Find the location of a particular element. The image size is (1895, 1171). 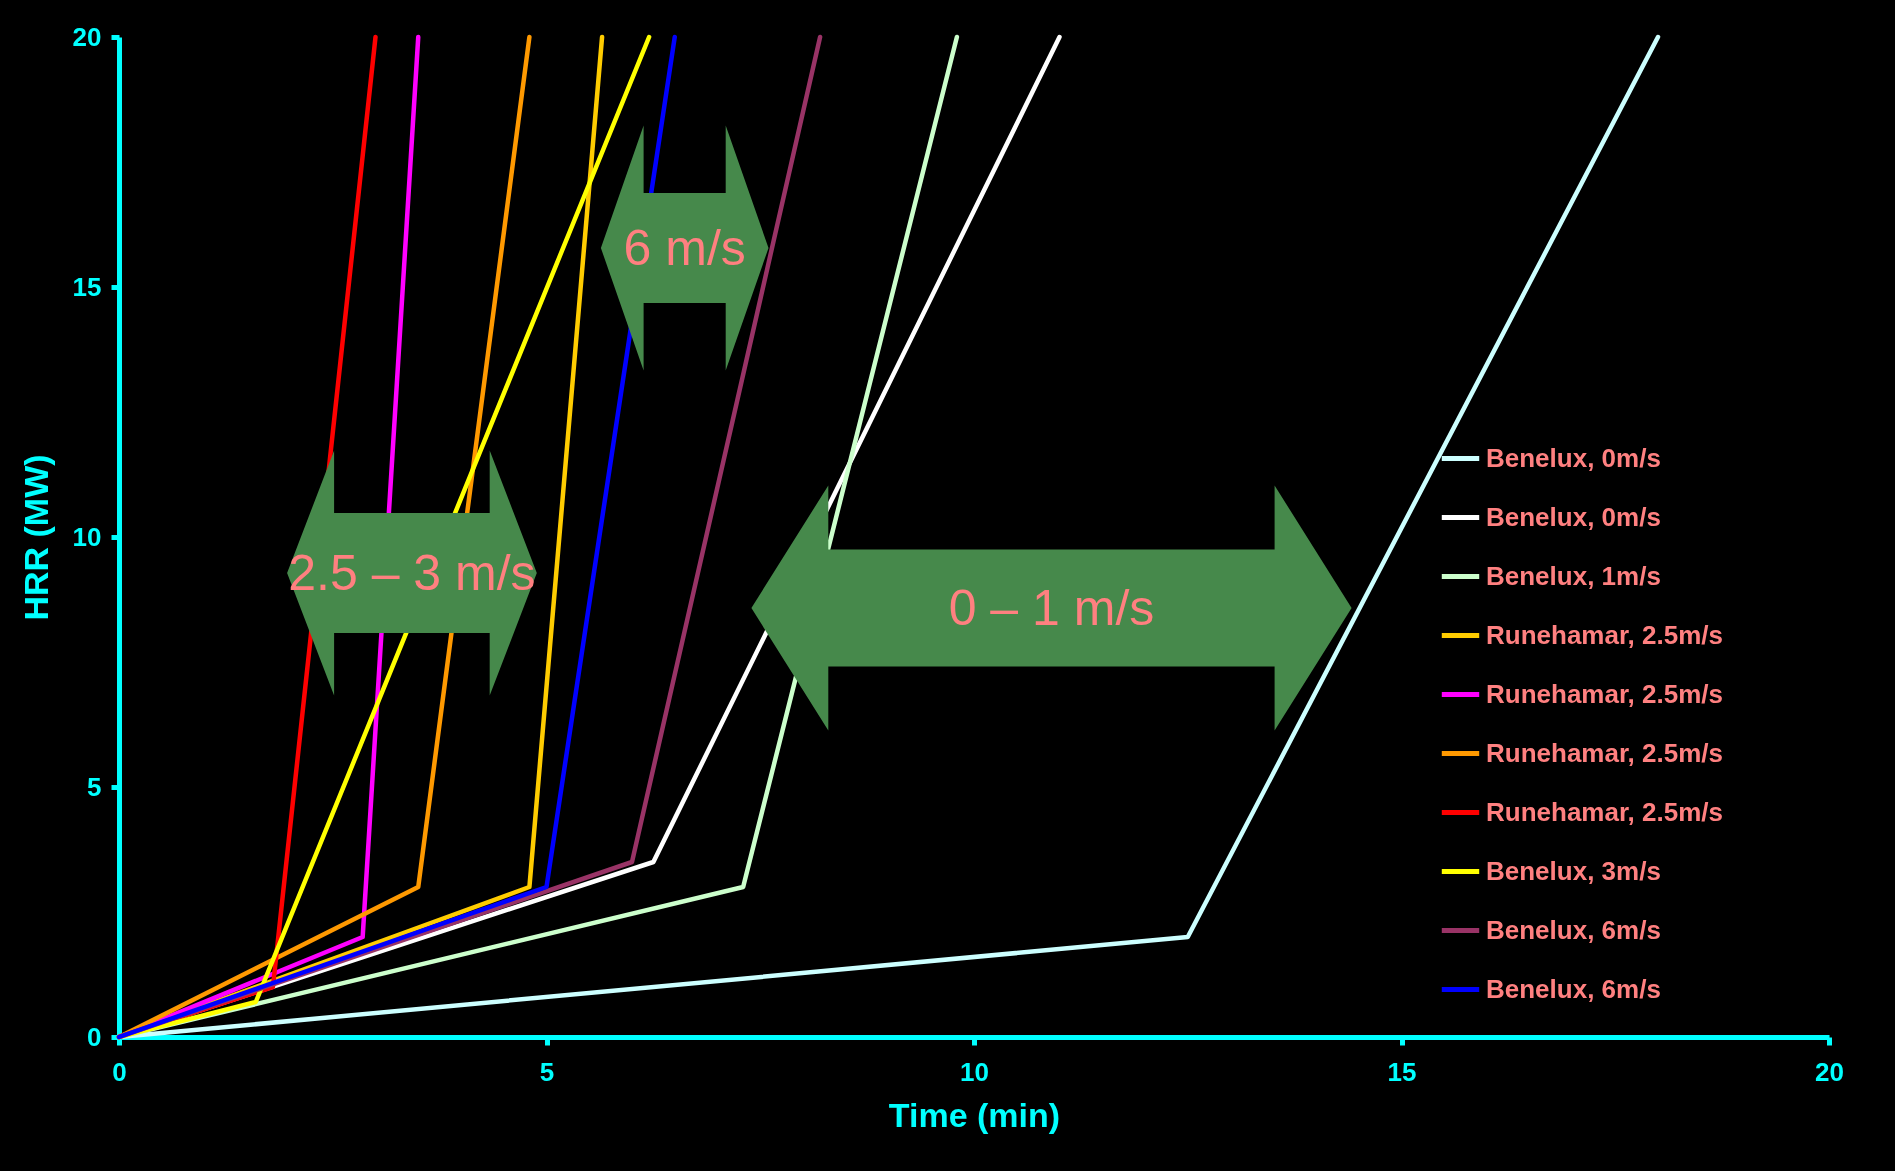

y-tick-label: 15 is located at coordinates (87, 286).